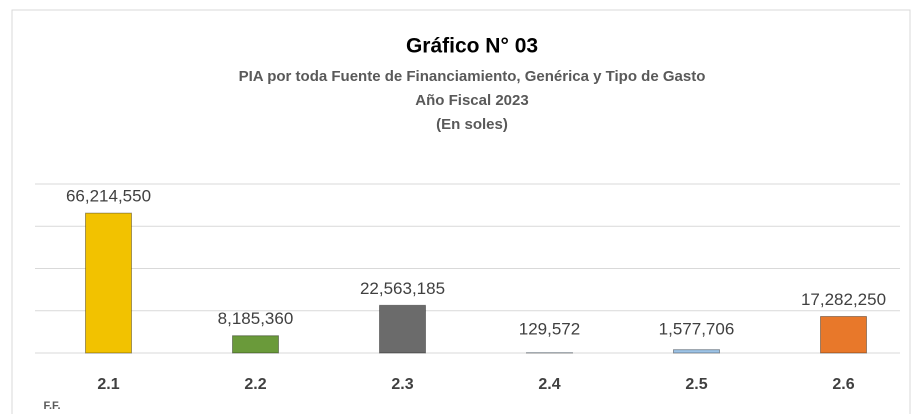 This screenshot has height=414, width=923. Describe the element at coordinates (402, 384) in the screenshot. I see `x-tick-label: 2.3` at that location.